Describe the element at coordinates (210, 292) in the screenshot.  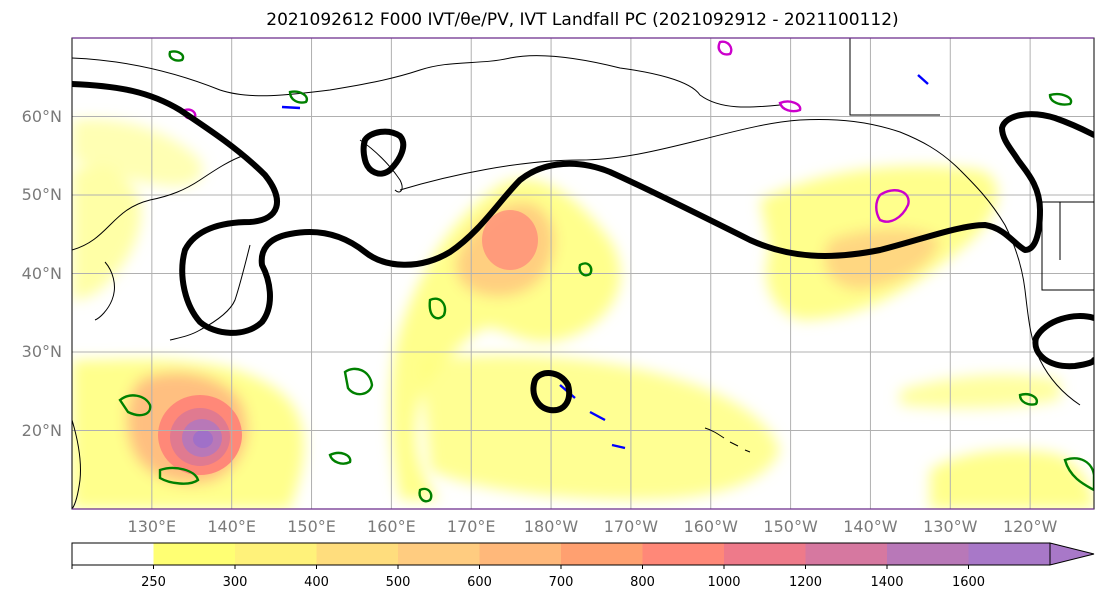
I see `coast-japan` at that location.